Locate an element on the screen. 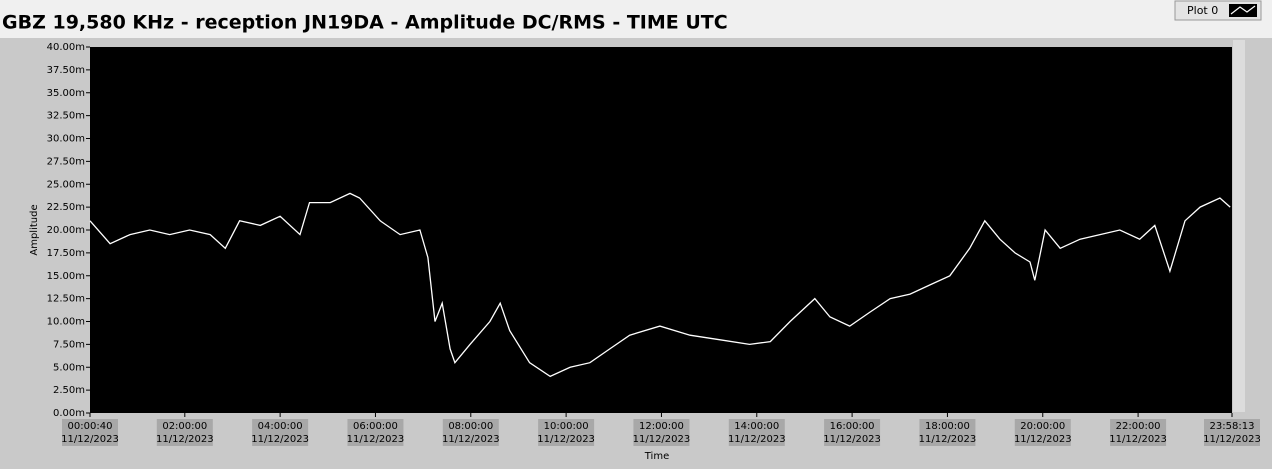  legend-swatch is located at coordinates (1243, 10).